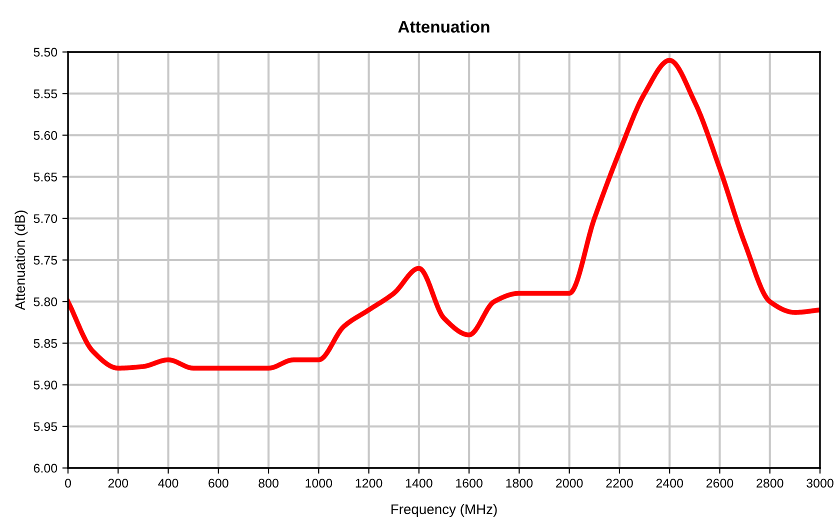 This screenshot has height=531, width=836. Describe the element at coordinates (720, 483) in the screenshot. I see `x-tick-label: 2600` at that location.